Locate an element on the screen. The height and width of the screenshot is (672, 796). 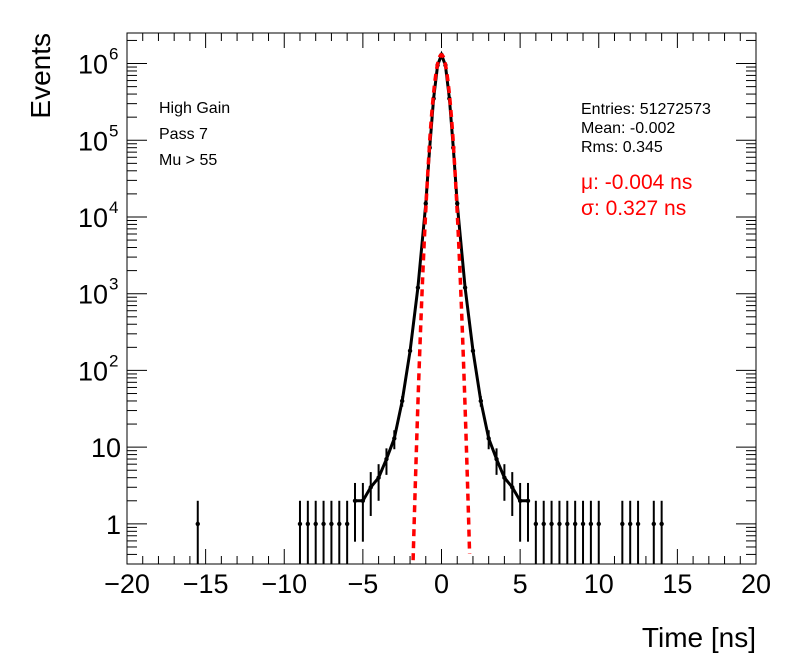
y-tick-exponent: 5 is located at coordinates (113, 130).